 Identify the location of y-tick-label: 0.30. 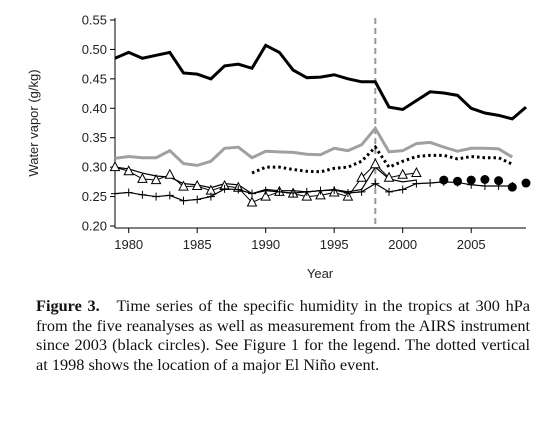
(94, 167).